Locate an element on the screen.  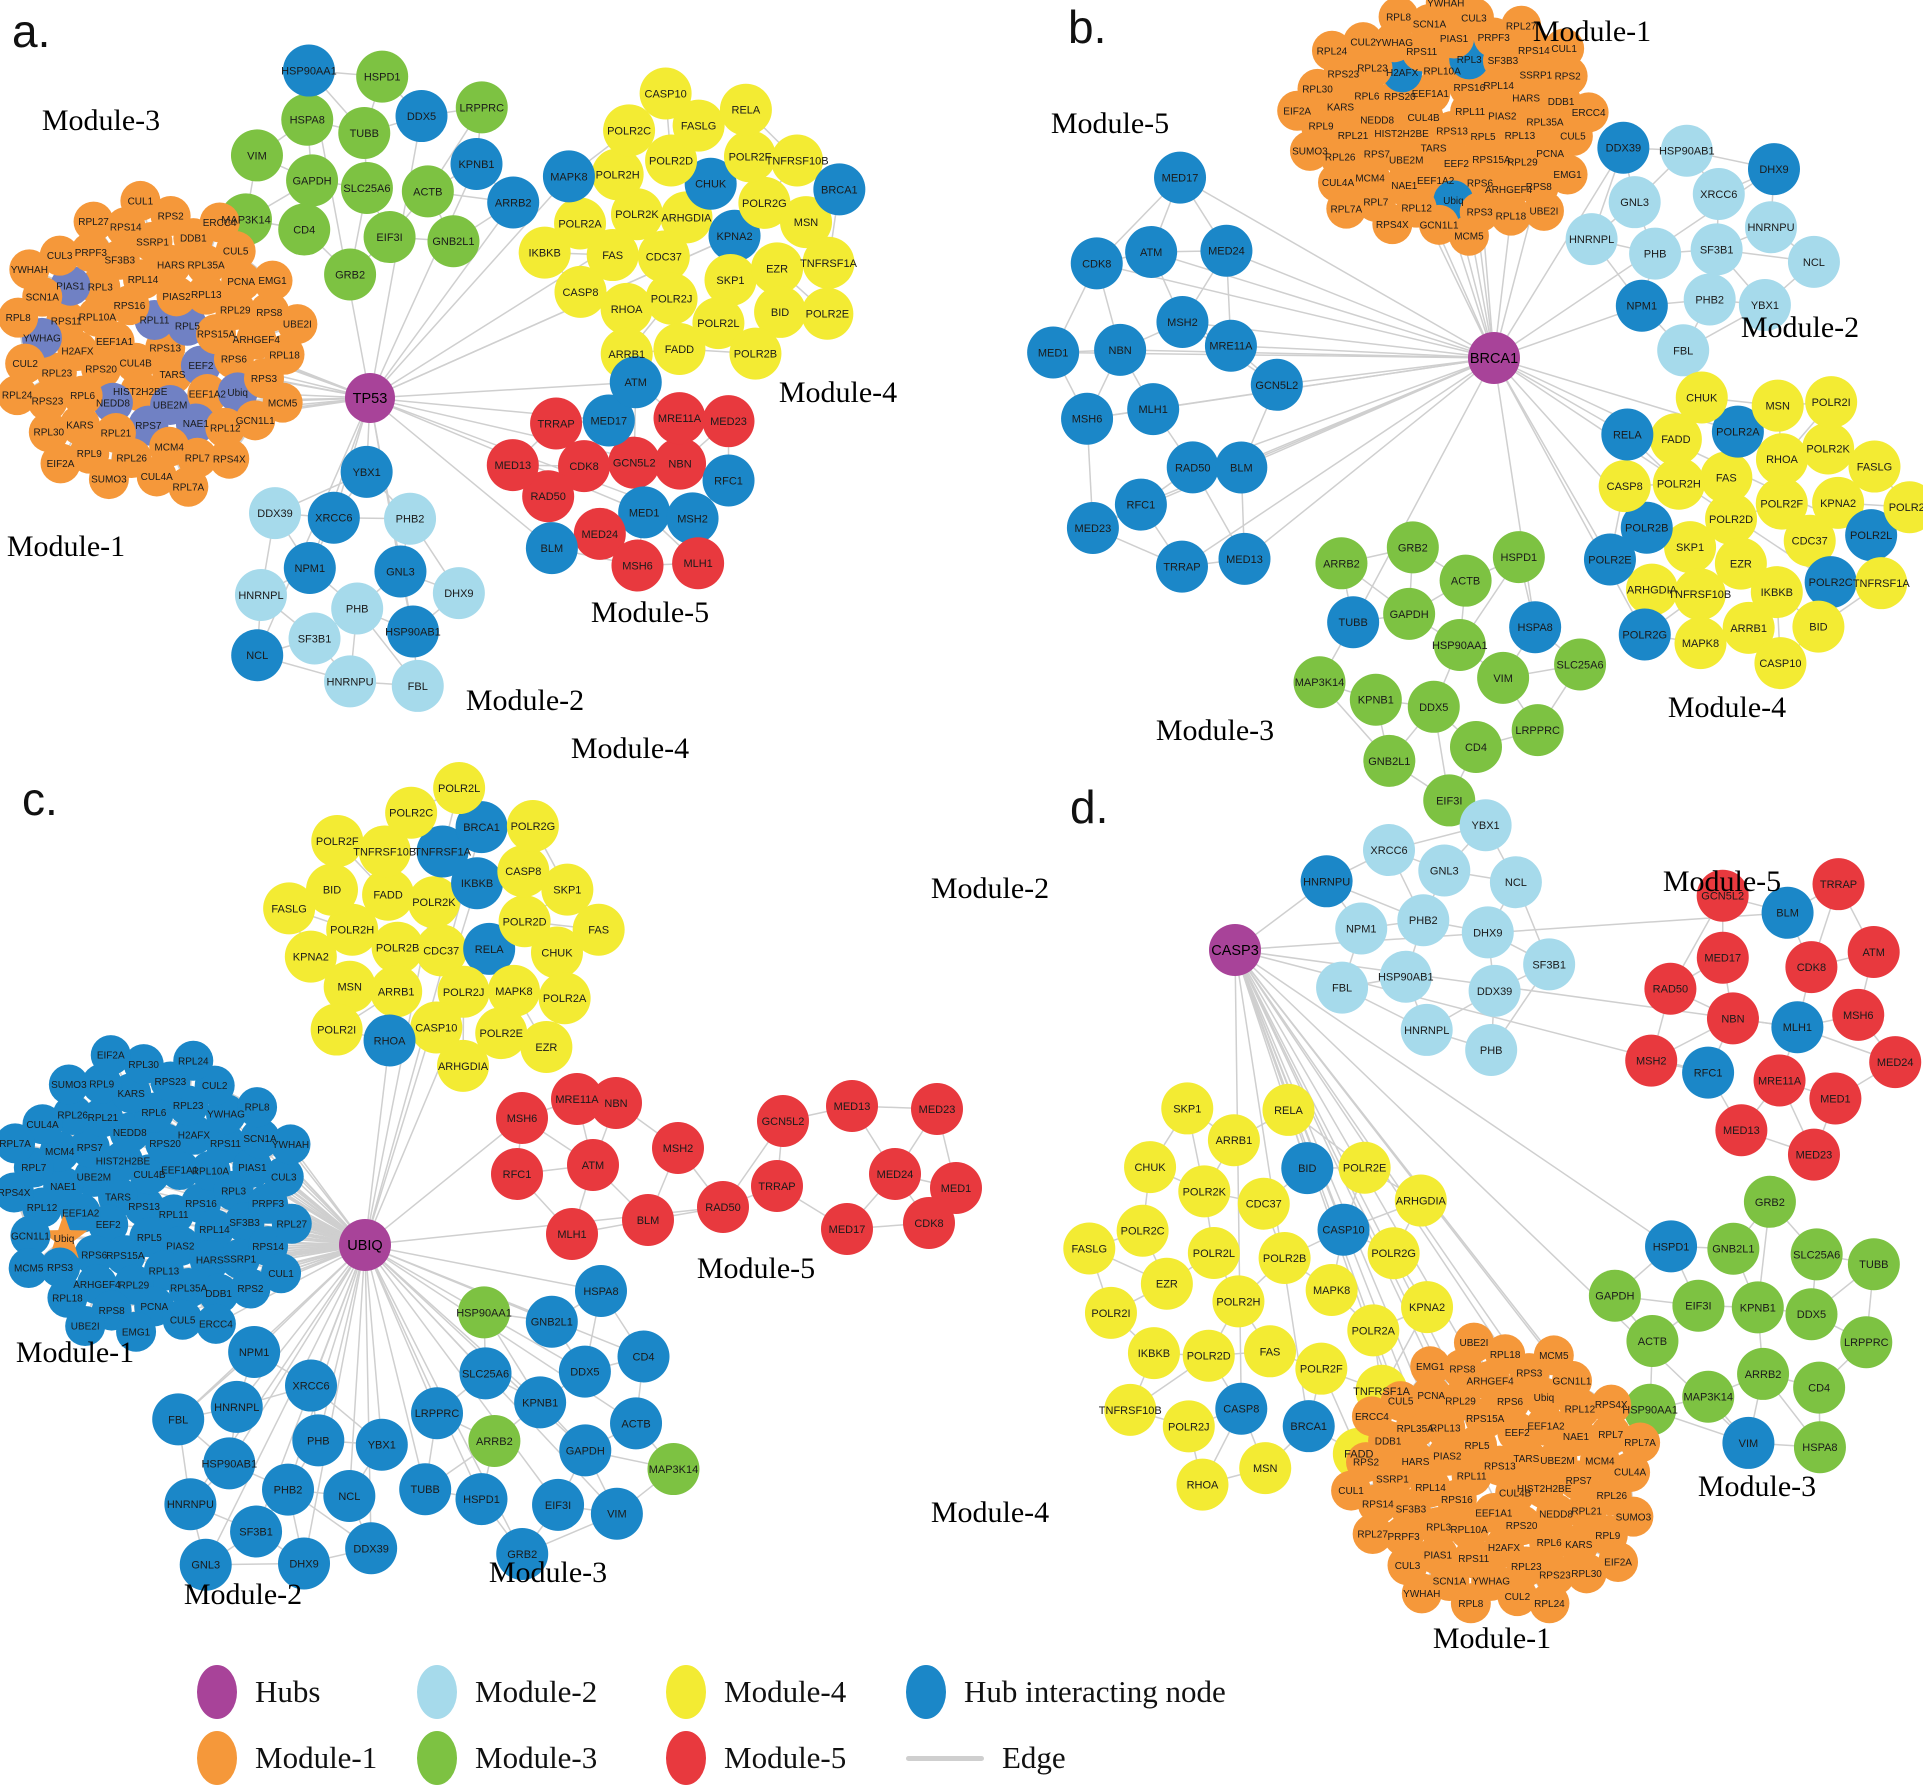
node-label-UBE2M: UBE2M is located at coordinates (1406, 160).